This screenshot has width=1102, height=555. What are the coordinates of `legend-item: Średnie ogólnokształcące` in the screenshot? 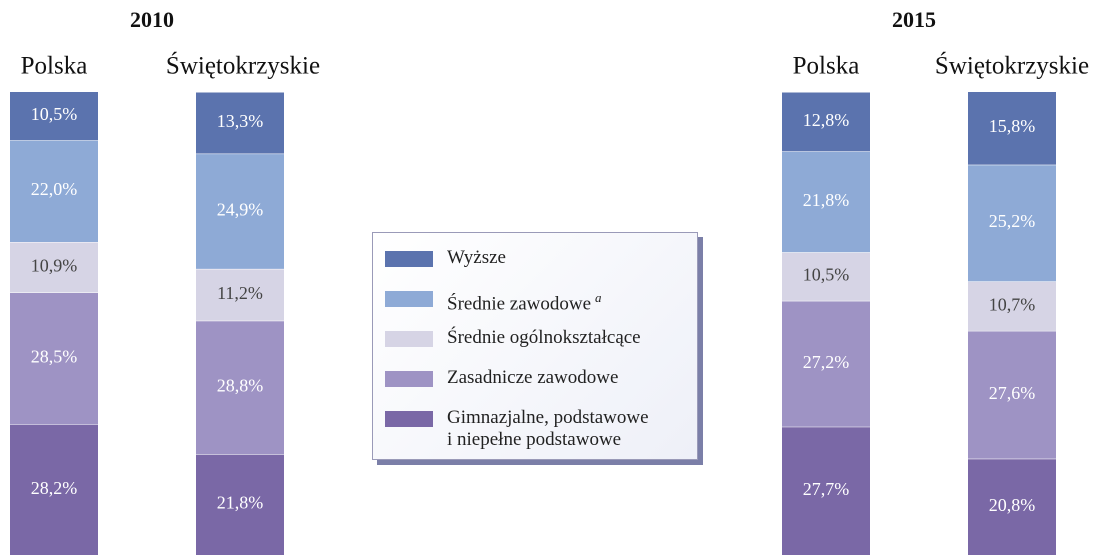 It's located at (541, 347).